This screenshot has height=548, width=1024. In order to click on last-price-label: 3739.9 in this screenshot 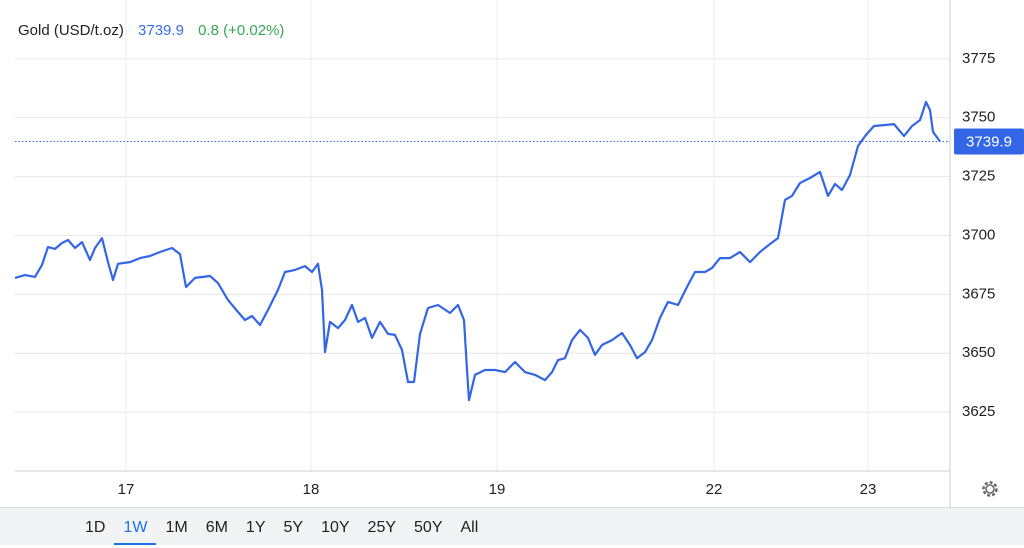, I will do `click(989, 142)`.